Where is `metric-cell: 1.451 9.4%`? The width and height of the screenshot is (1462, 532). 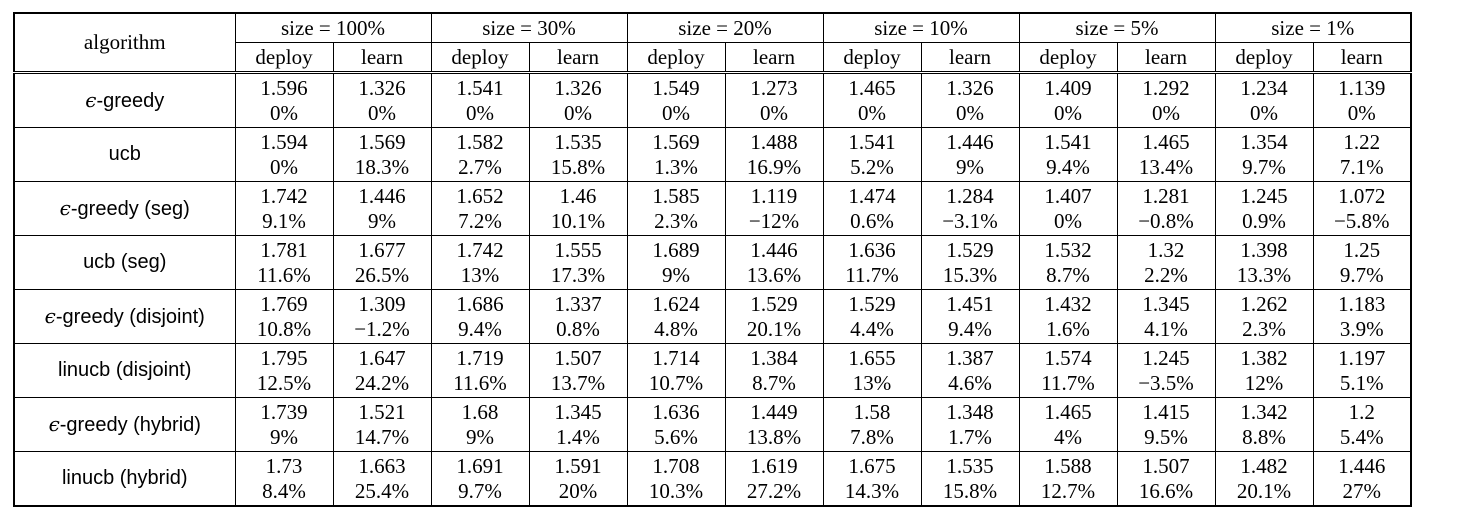
metric-cell: 1.451 9.4% is located at coordinates (969, 316).